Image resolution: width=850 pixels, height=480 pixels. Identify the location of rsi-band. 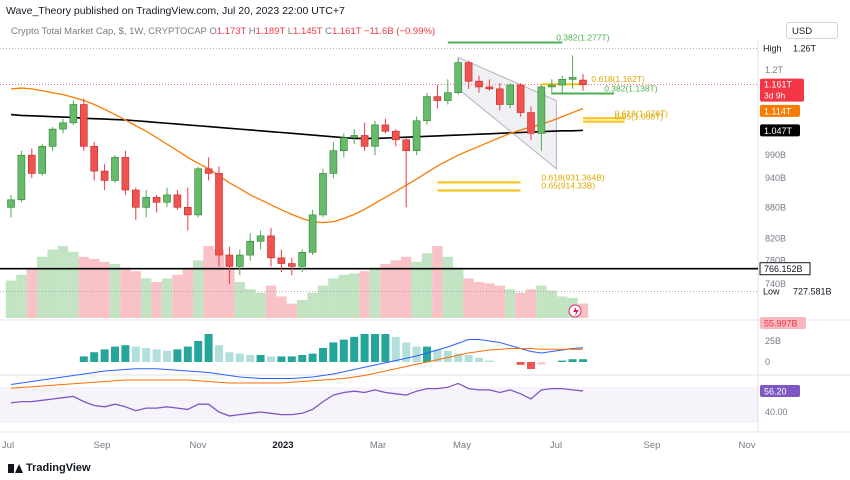
(379, 405).